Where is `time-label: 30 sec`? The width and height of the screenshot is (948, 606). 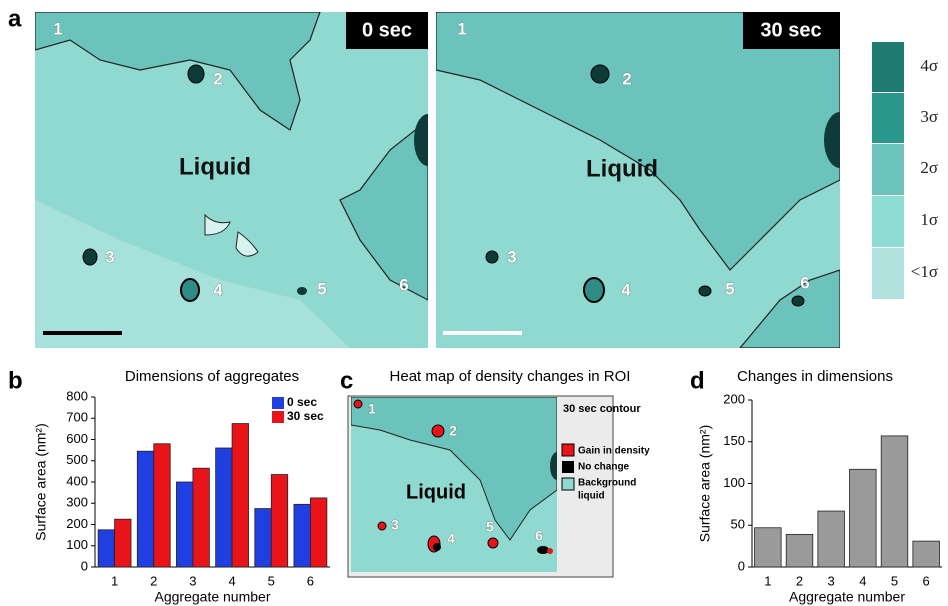 time-label: 30 sec is located at coordinates (790, 30).